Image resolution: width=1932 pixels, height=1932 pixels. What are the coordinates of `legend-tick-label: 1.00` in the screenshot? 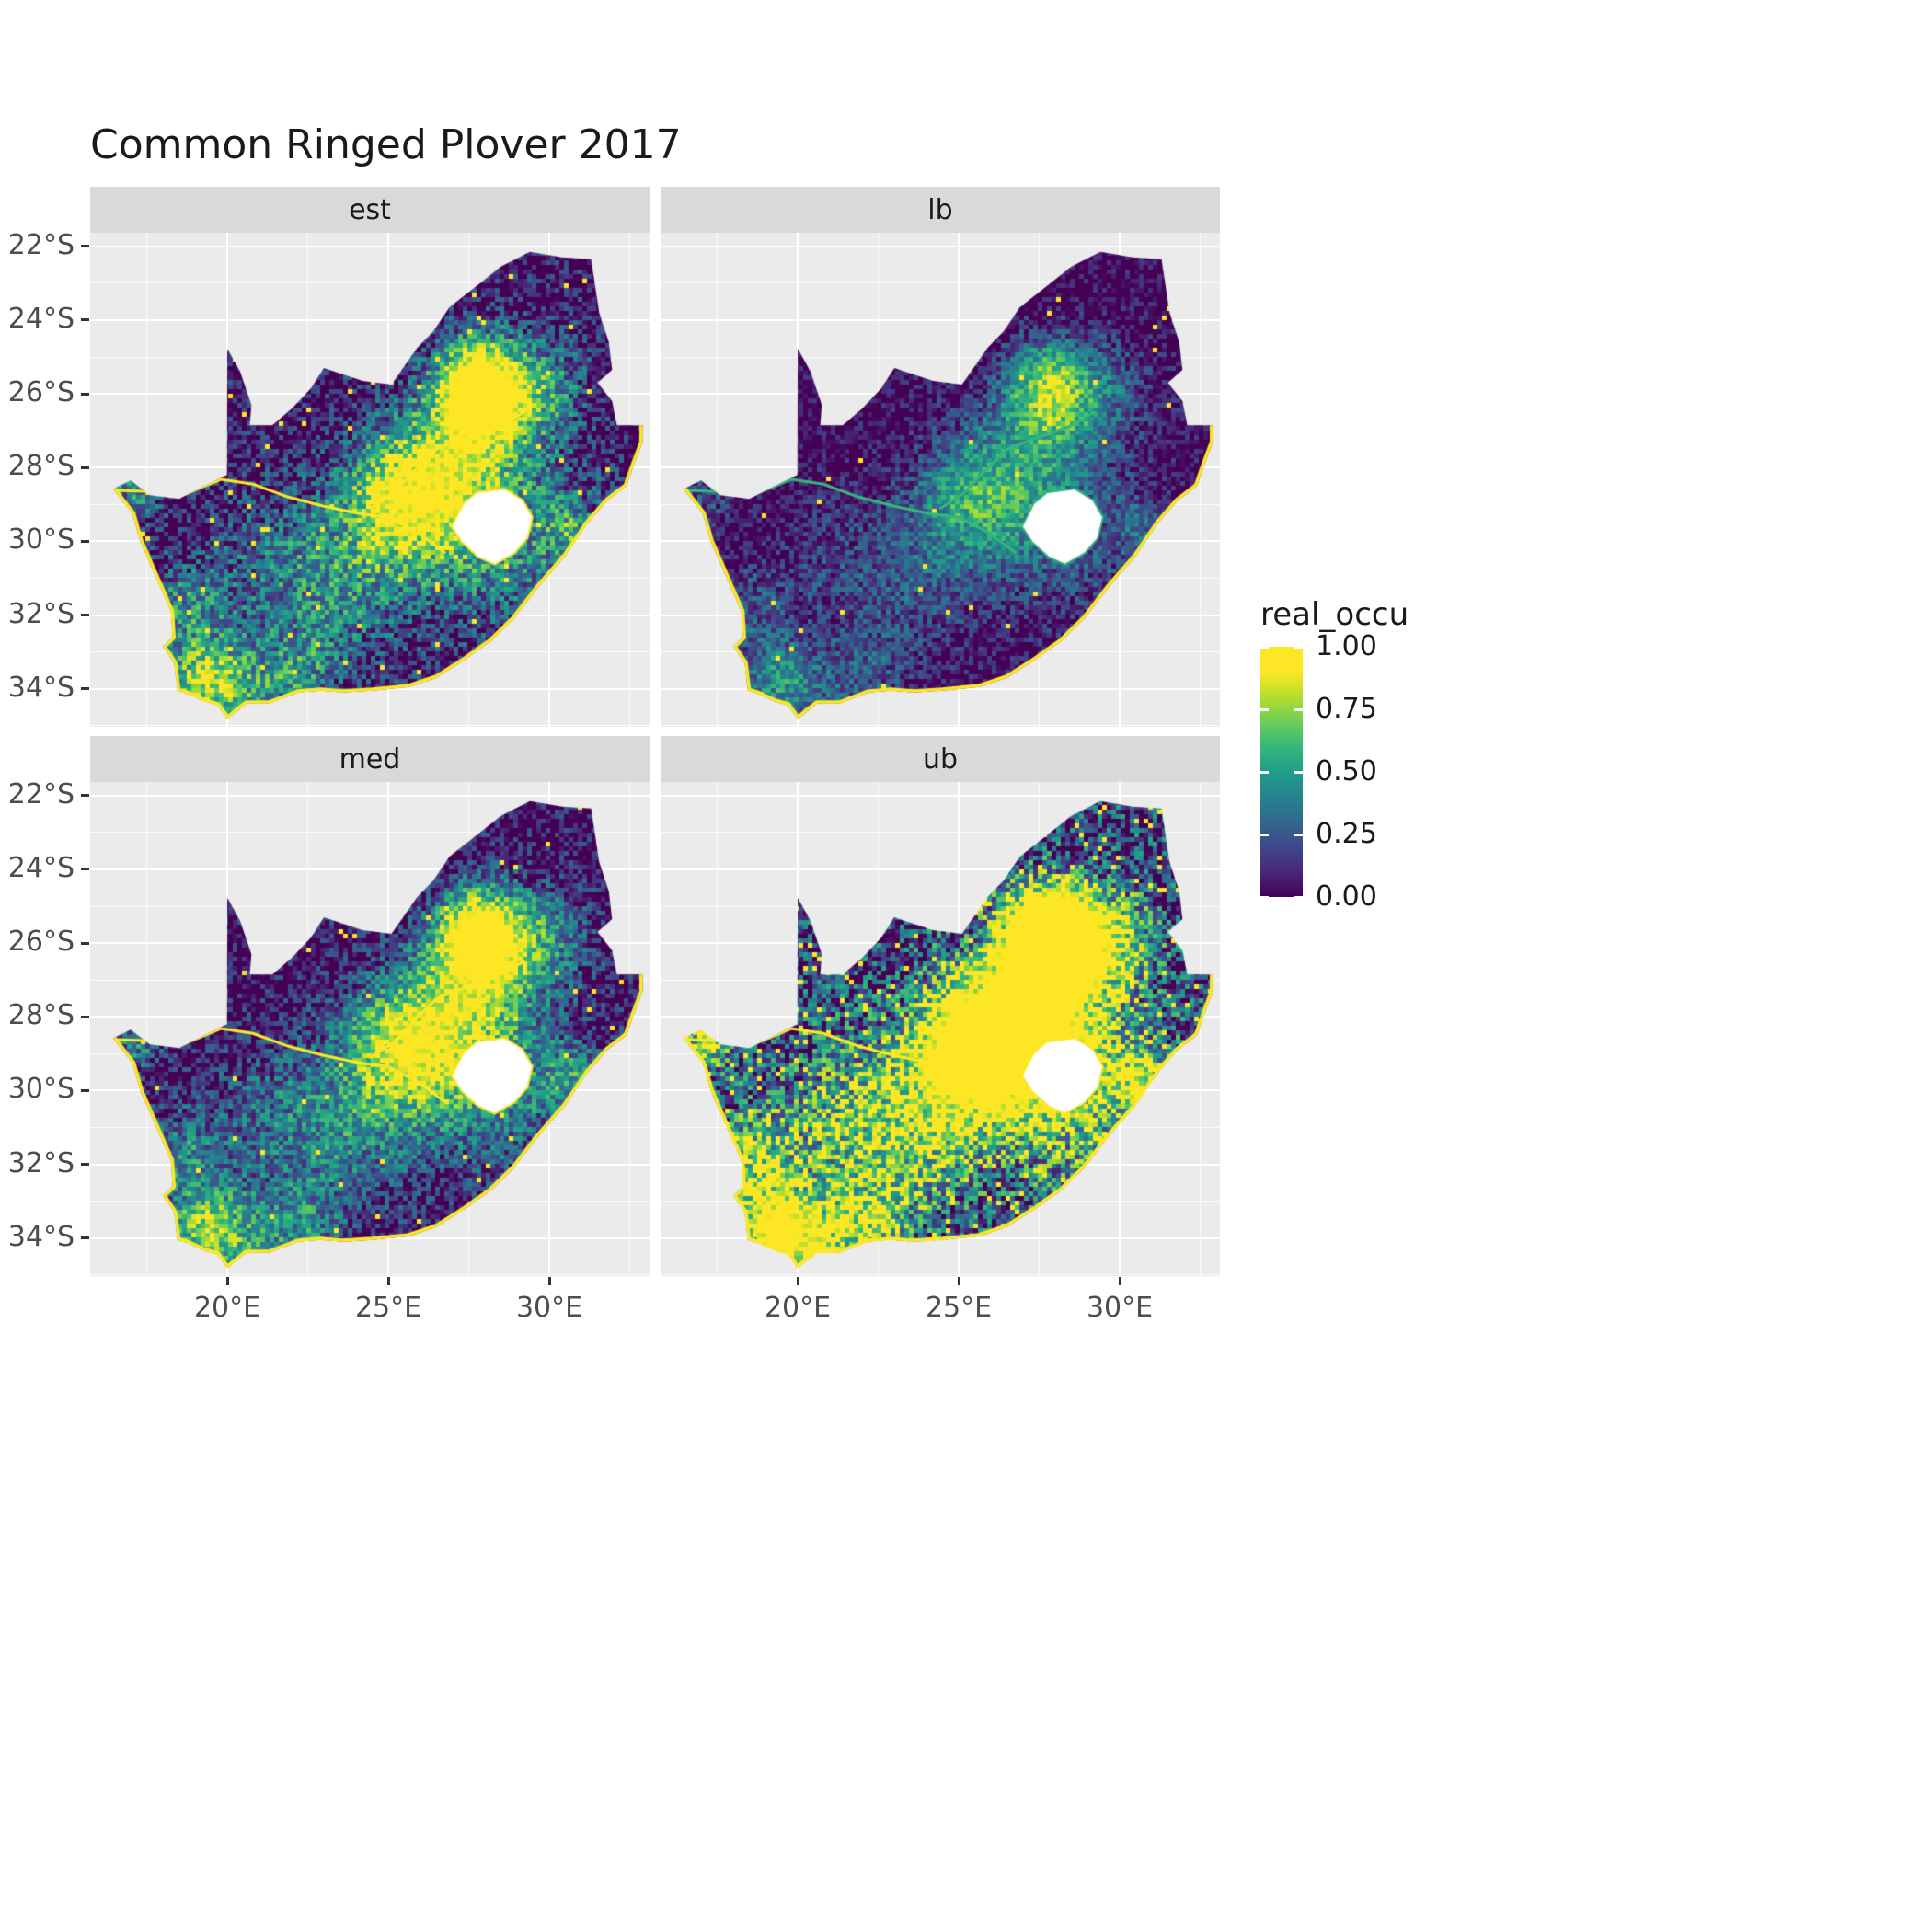 It's located at (1346, 646).